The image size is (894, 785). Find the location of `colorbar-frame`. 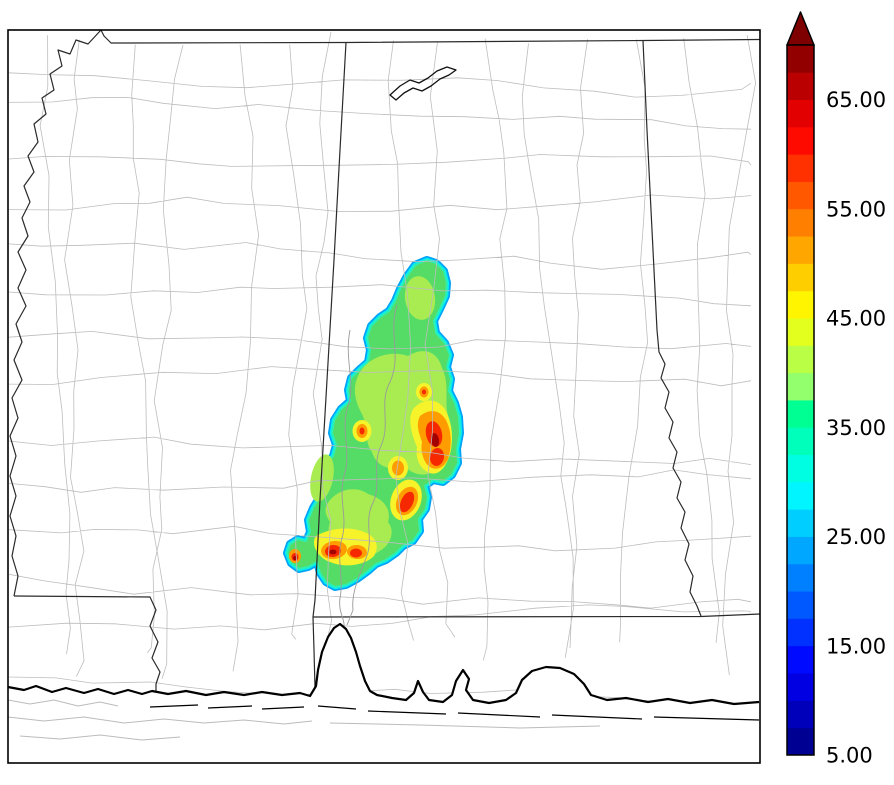

colorbar-frame is located at coordinates (800, 400).